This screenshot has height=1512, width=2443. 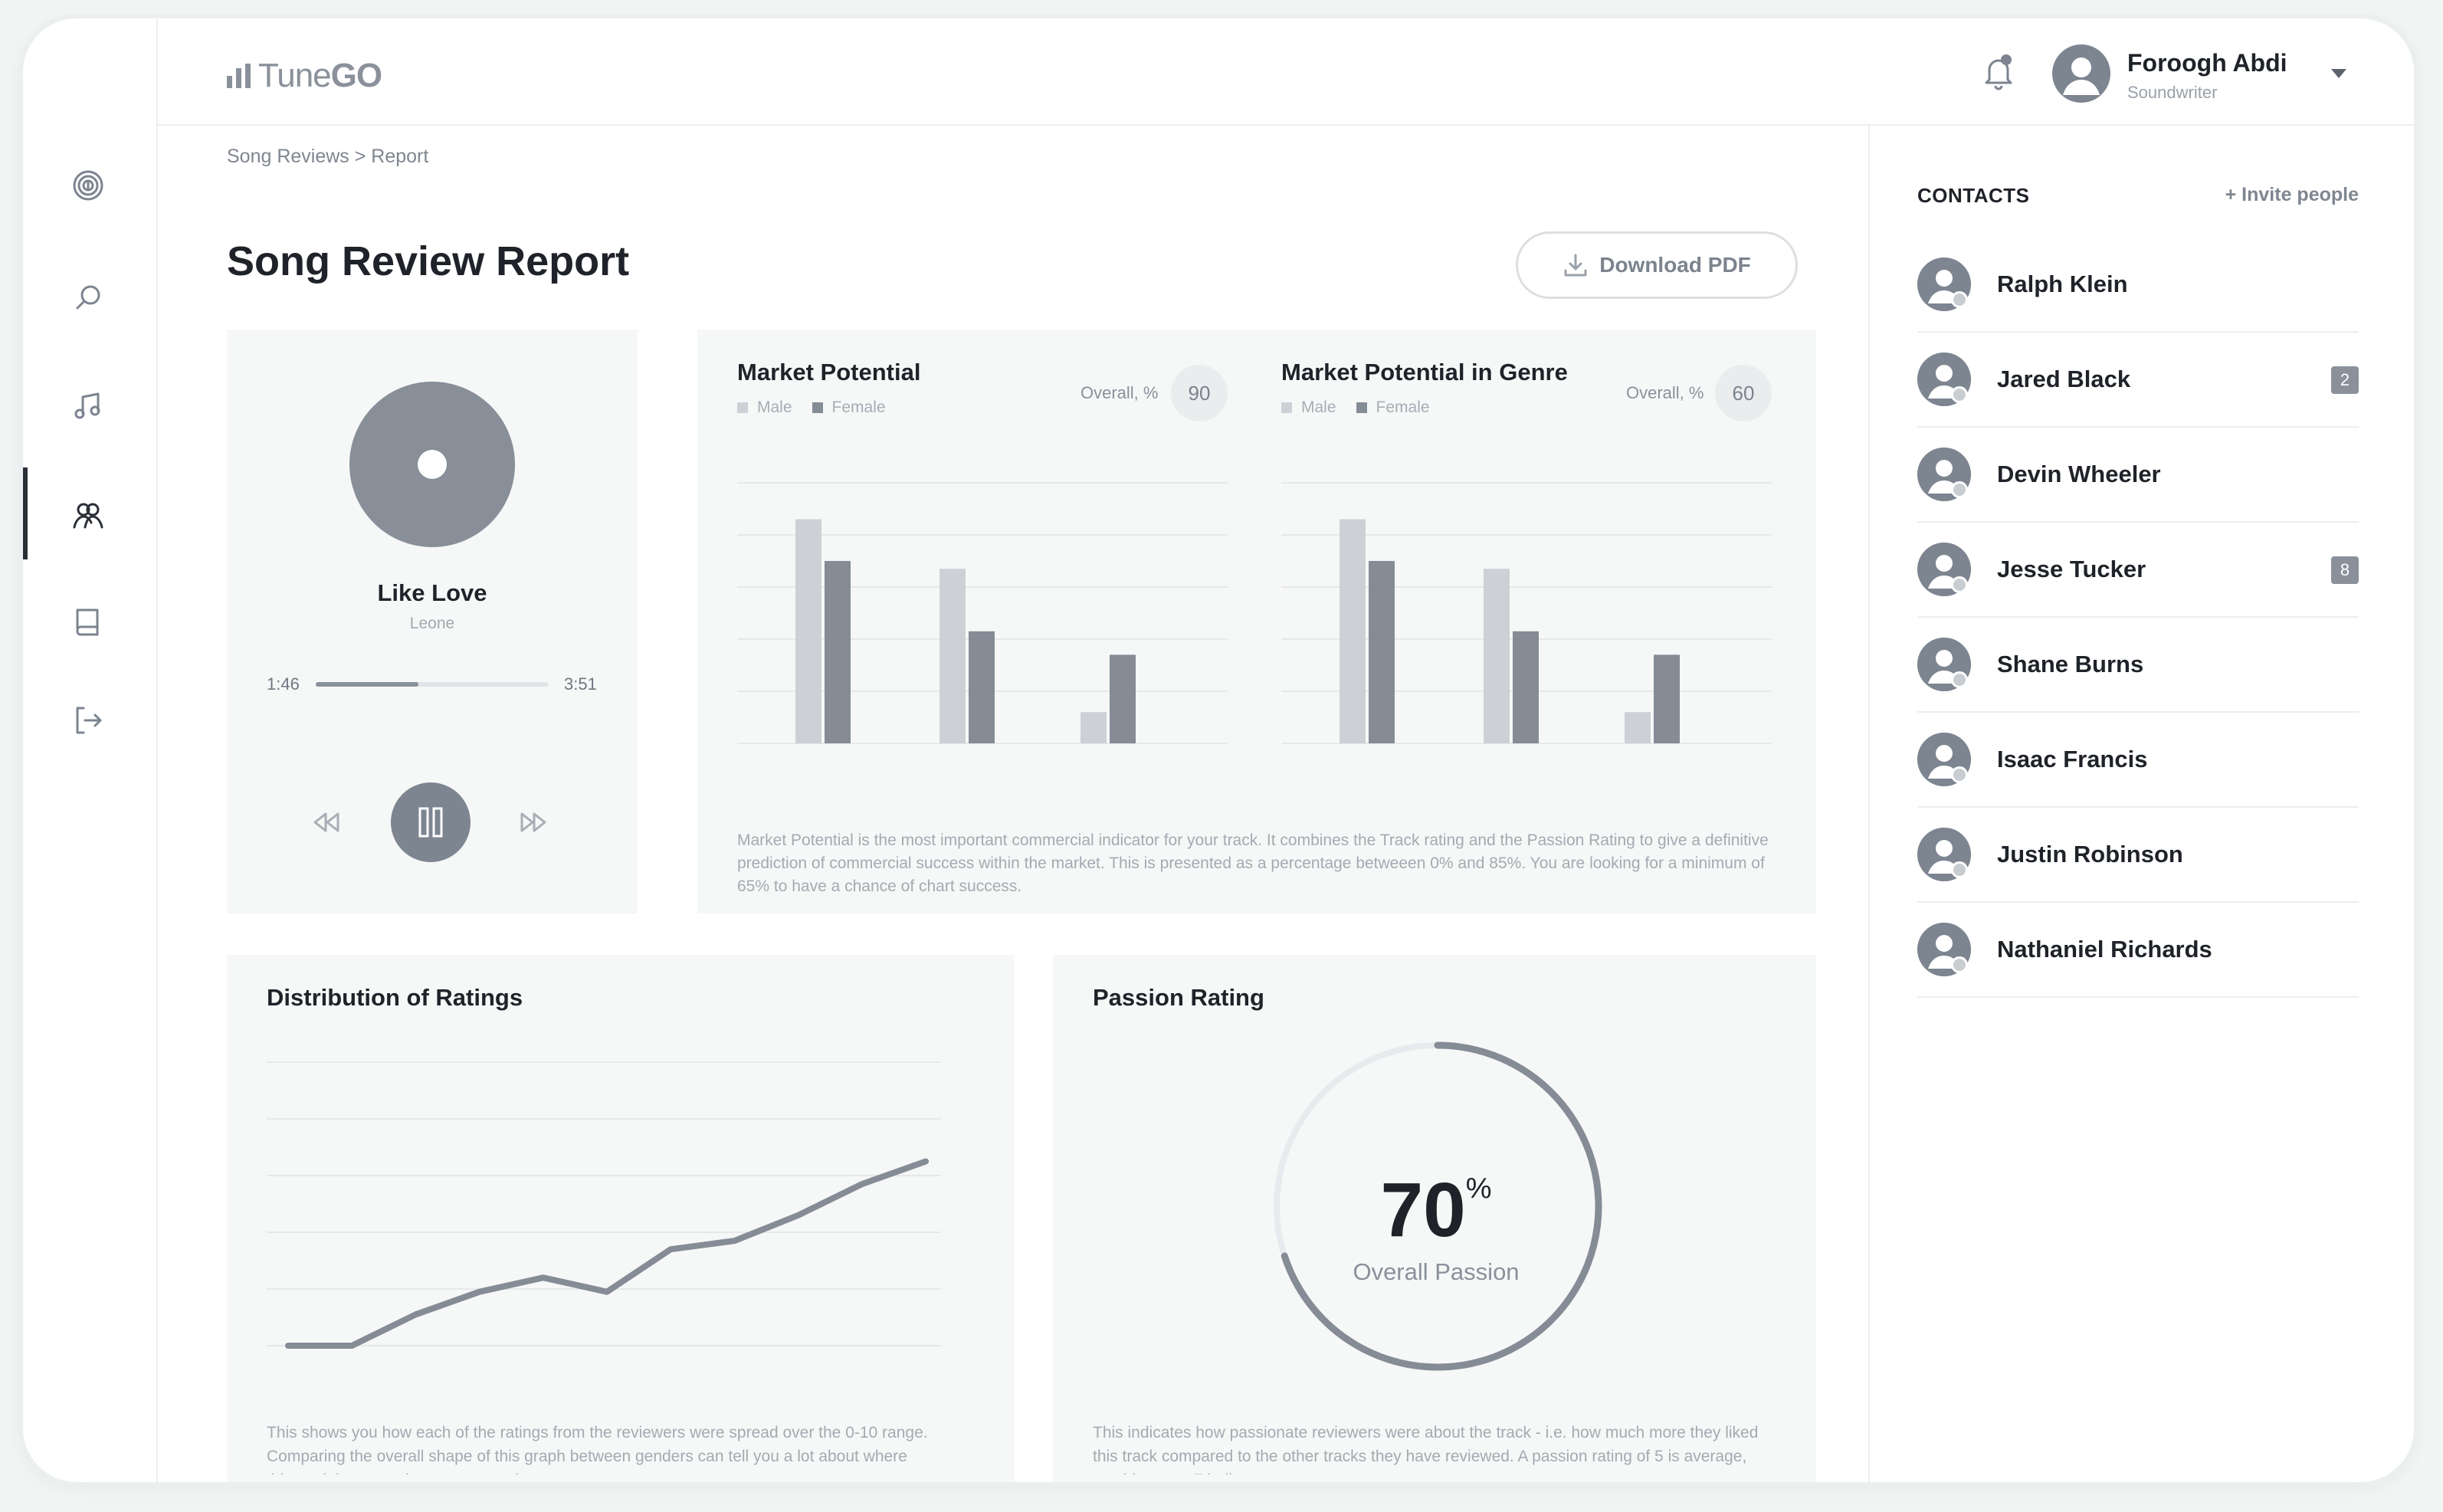 I want to click on logo: TuneGO, so click(x=304, y=76).